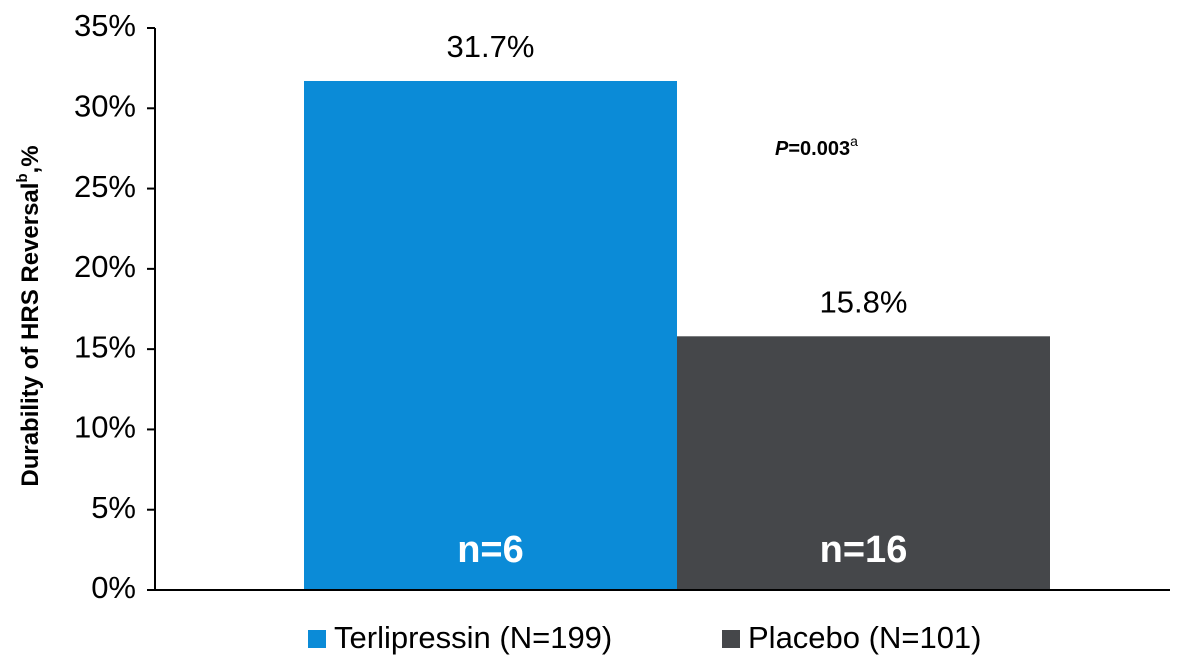 This screenshot has height=660, width=1178. I want to click on y-label-suffix: ,%, so click(30, 159).